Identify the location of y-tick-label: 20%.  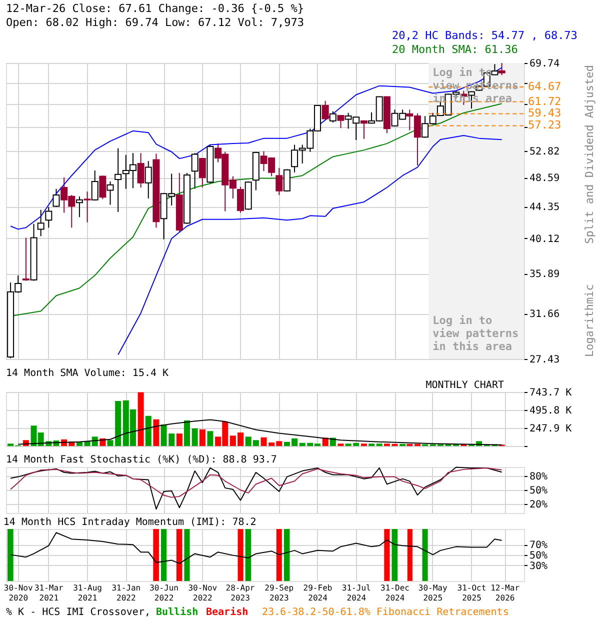
(539, 504).